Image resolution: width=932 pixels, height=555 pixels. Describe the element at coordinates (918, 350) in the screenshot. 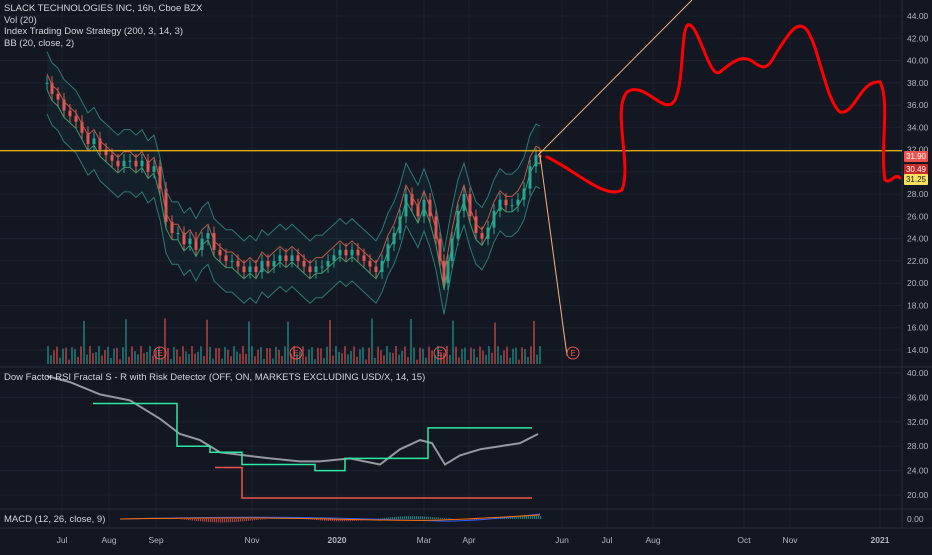

I see `price-axis-label: 14.00` at that location.